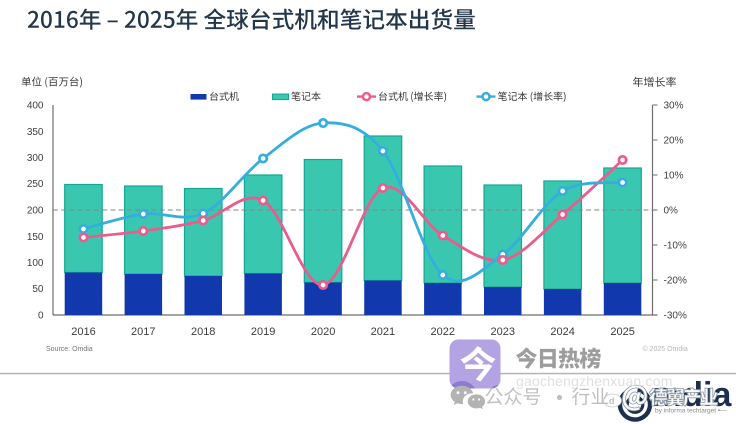 Image resolution: width=736 pixels, height=424 pixels. Describe the element at coordinates (35, 263) in the screenshot. I see `svg-text: 100` at that location.